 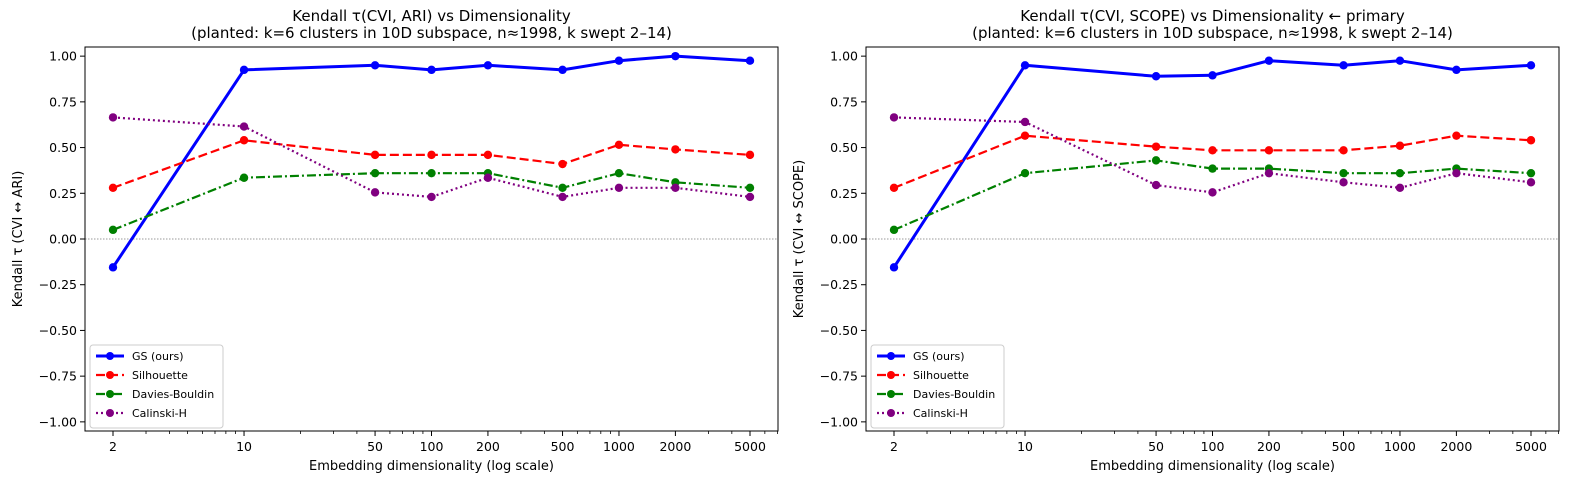 I want to click on x-tick-label: 2000, so click(x=675, y=446).